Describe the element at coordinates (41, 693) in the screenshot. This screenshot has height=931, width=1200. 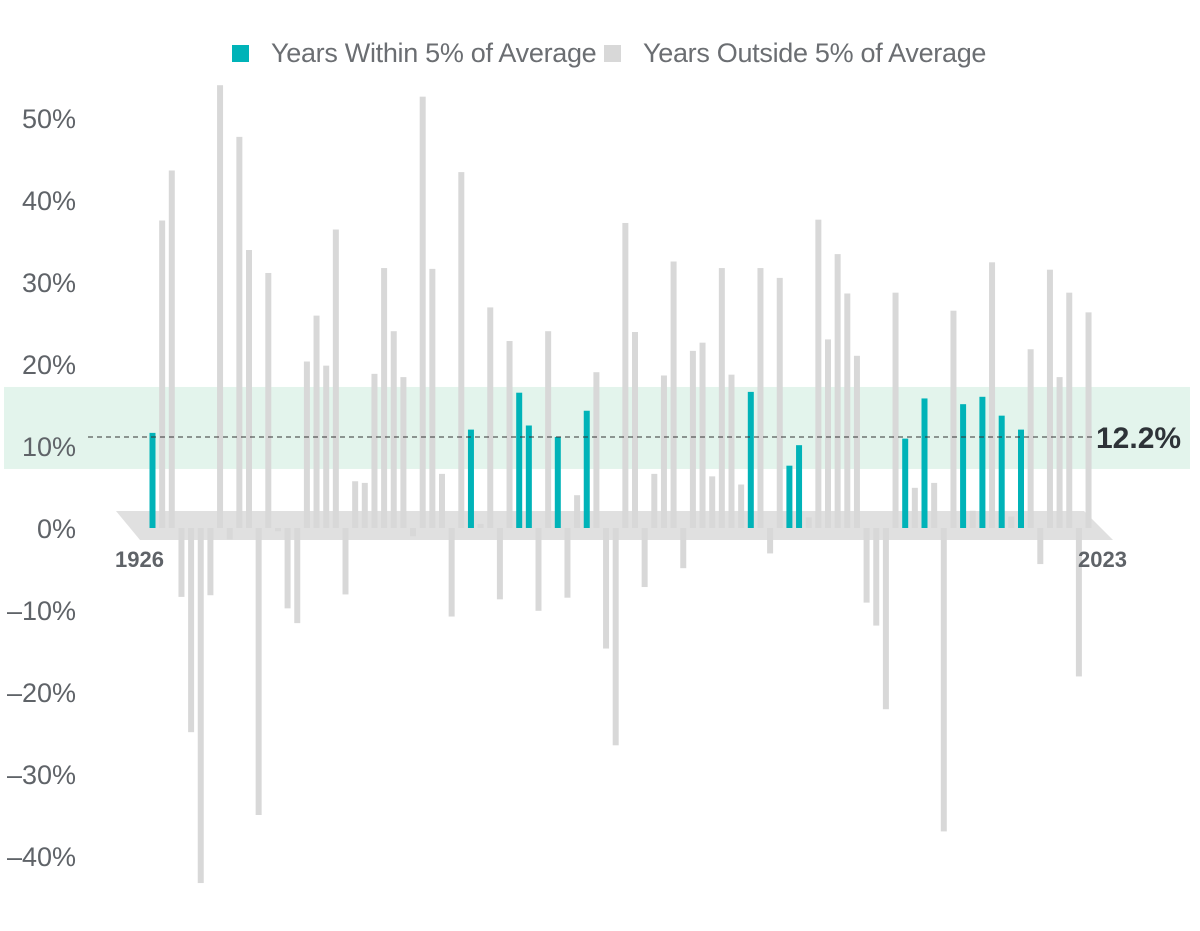
I see `y-tick-label: –20%` at that location.